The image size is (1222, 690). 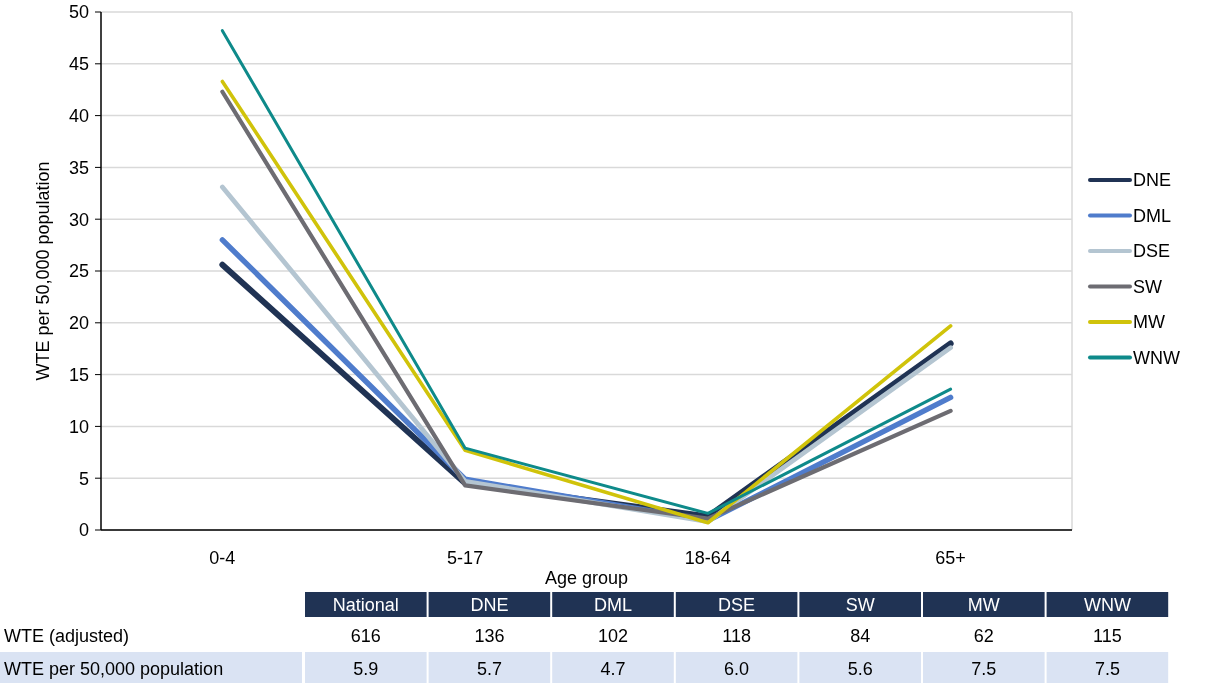 What do you see at coordinates (465, 558) in the screenshot?
I see `x-tick-label: 5-17` at bounding box center [465, 558].